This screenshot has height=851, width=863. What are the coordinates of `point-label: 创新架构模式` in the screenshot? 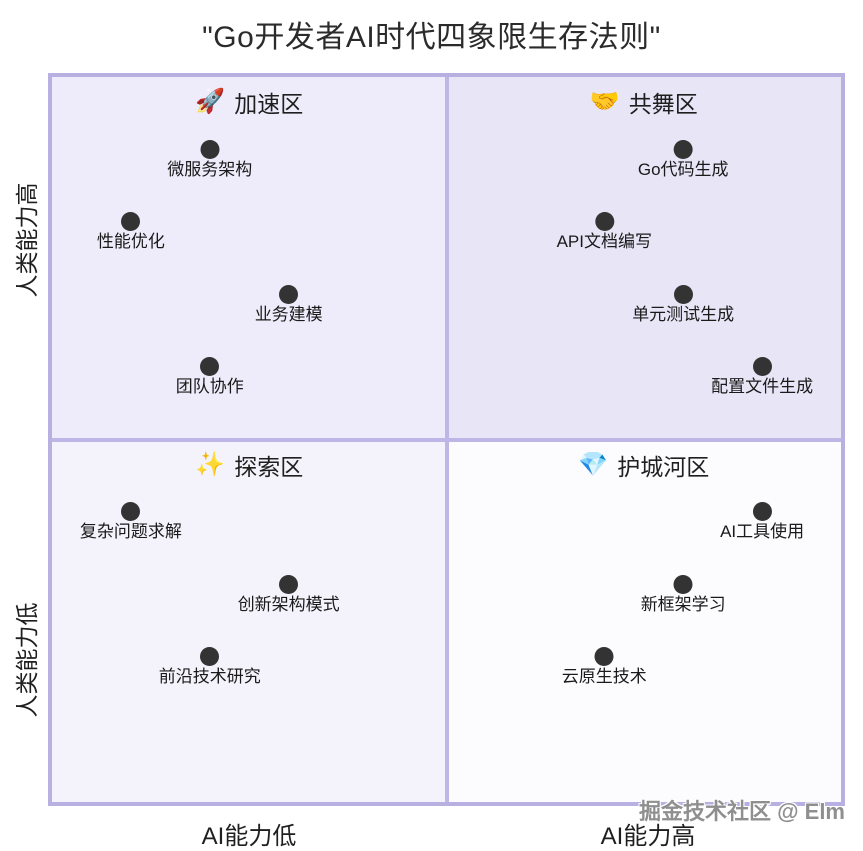 It's located at (288, 604).